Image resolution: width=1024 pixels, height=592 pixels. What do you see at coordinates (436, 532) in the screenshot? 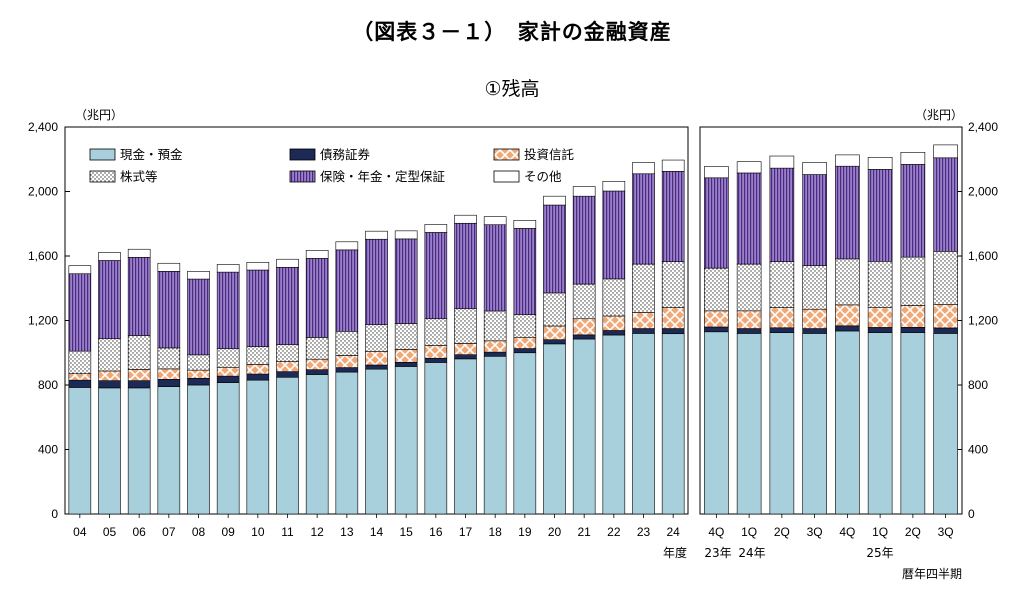
I see `xtick-label-annual: 16` at bounding box center [436, 532].